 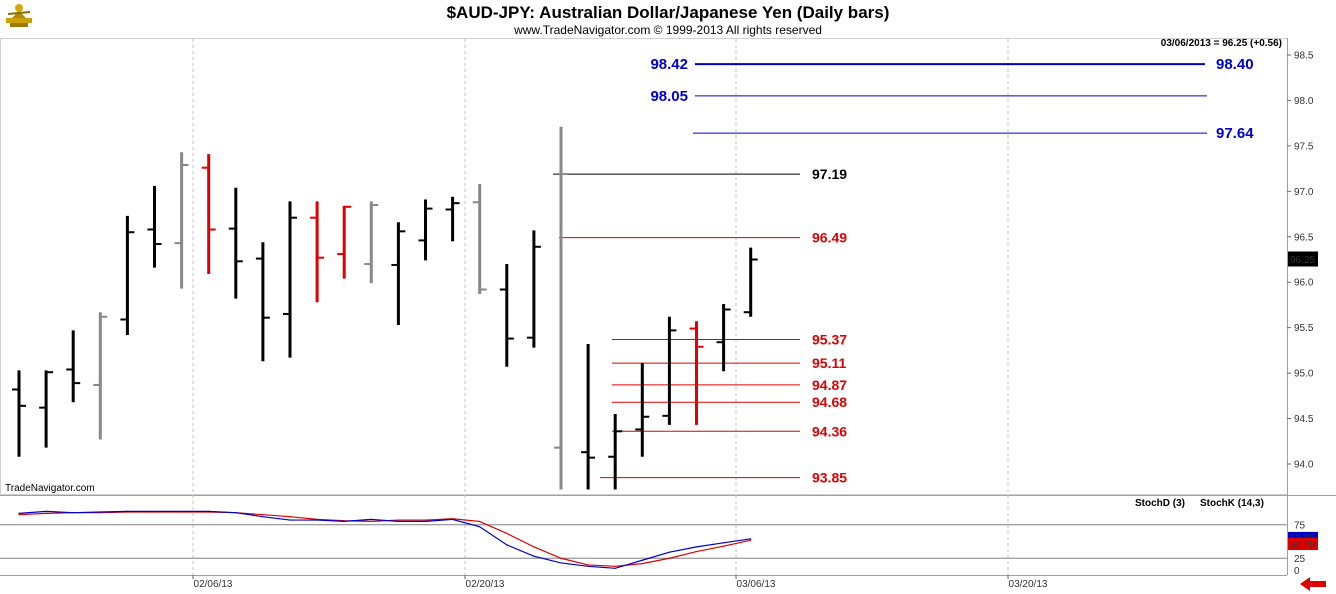 I want to click on level-label: 95.37, so click(x=829, y=339).